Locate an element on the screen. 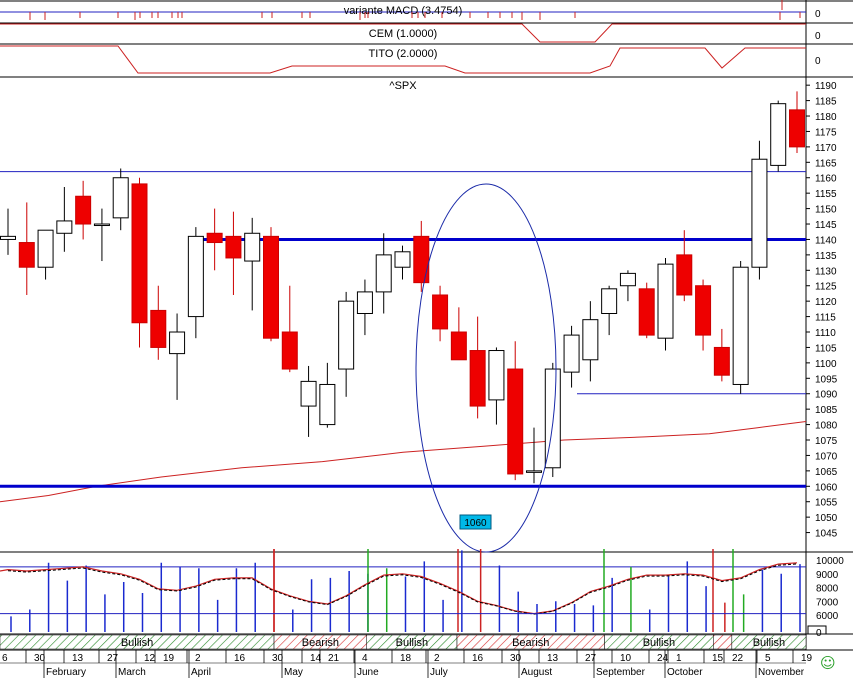 The height and width of the screenshot is (678, 853). price-tick-label: 1135 is located at coordinates (826, 256).